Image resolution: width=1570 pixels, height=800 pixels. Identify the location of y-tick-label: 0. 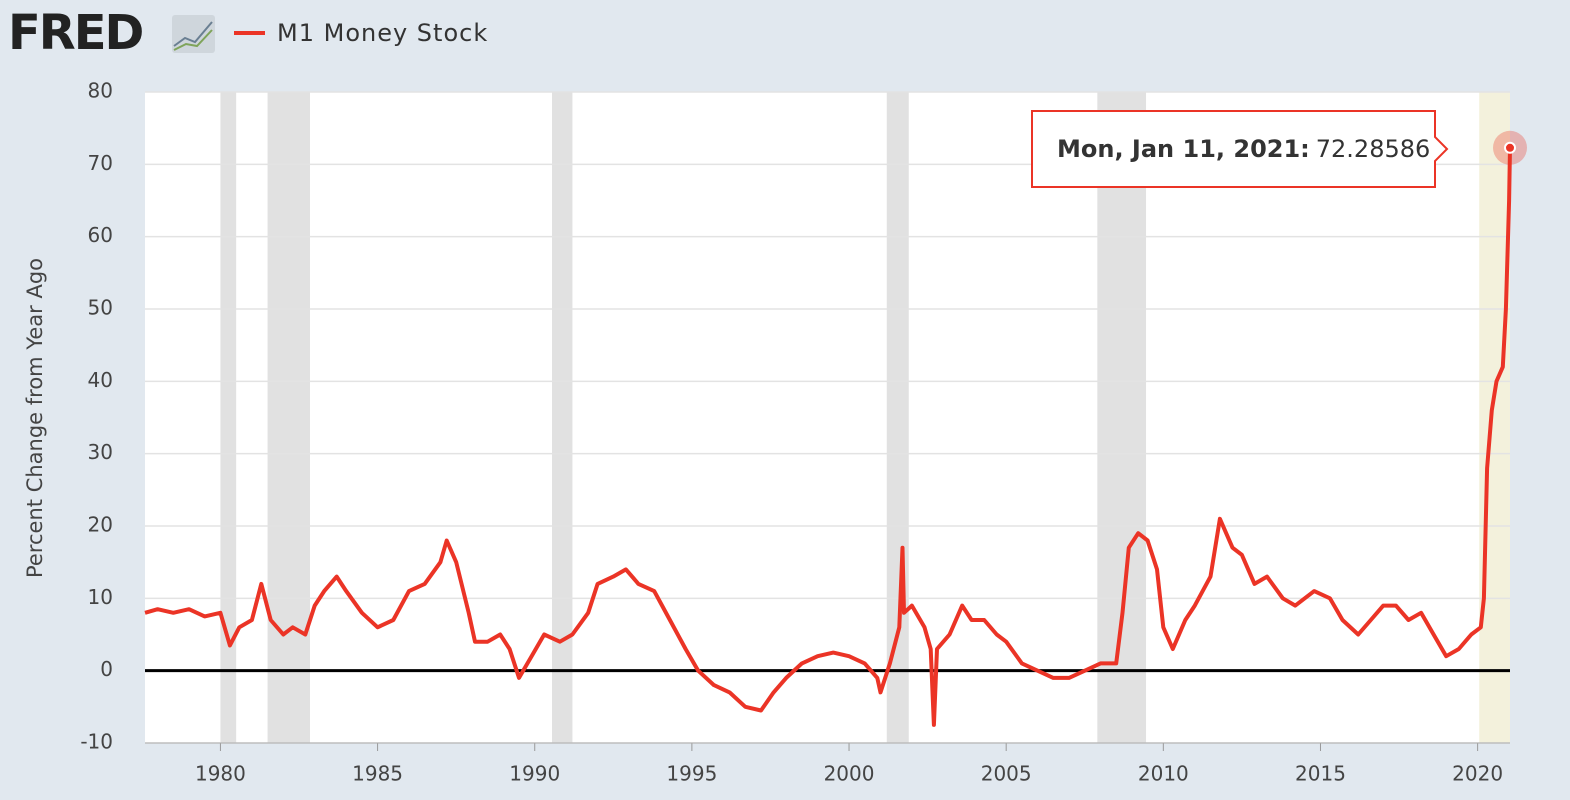
(106, 669).